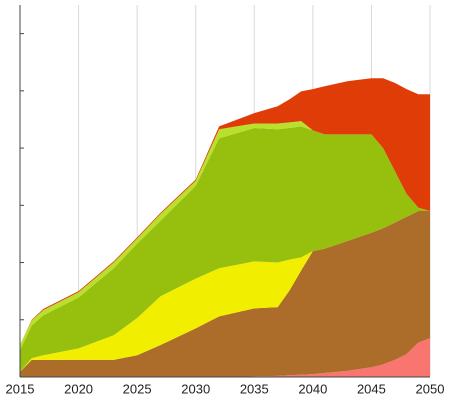 The image size is (451, 400). Describe the element at coordinates (225, 357) in the screenshot. I see `area` at that location.